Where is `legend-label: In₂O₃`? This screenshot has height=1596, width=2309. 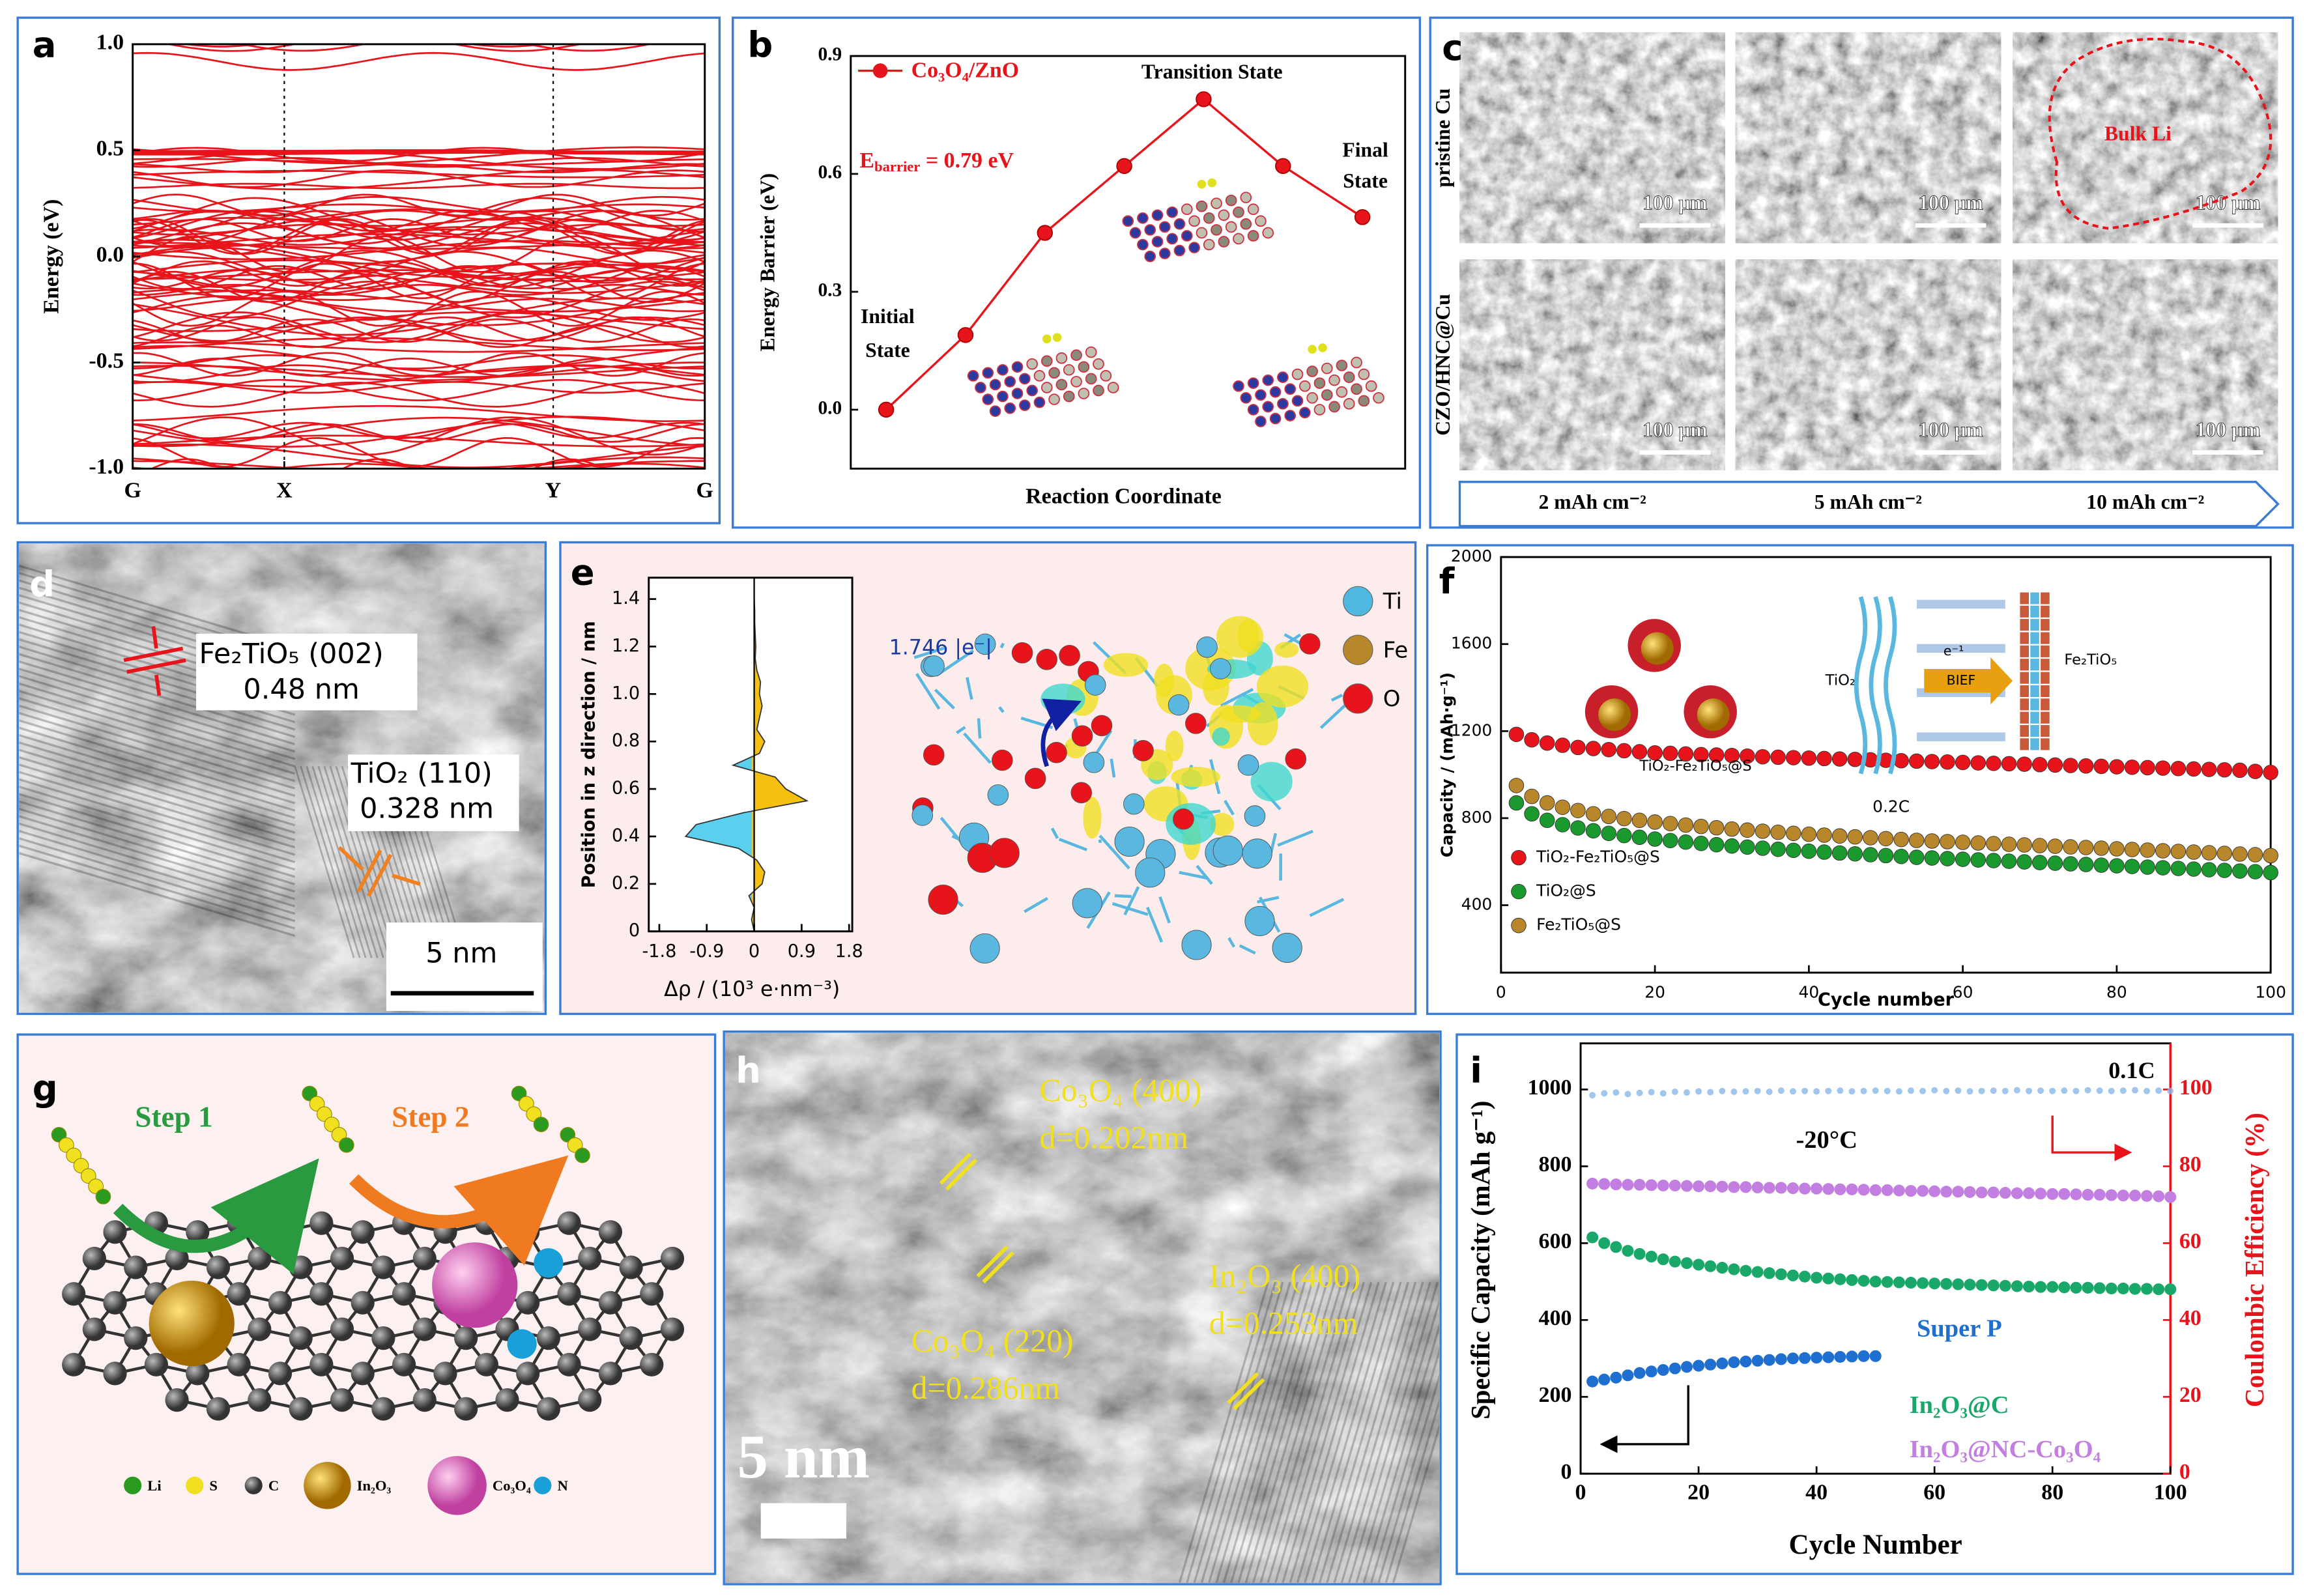
legend-label: In₂O₃ is located at coordinates (374, 1485).